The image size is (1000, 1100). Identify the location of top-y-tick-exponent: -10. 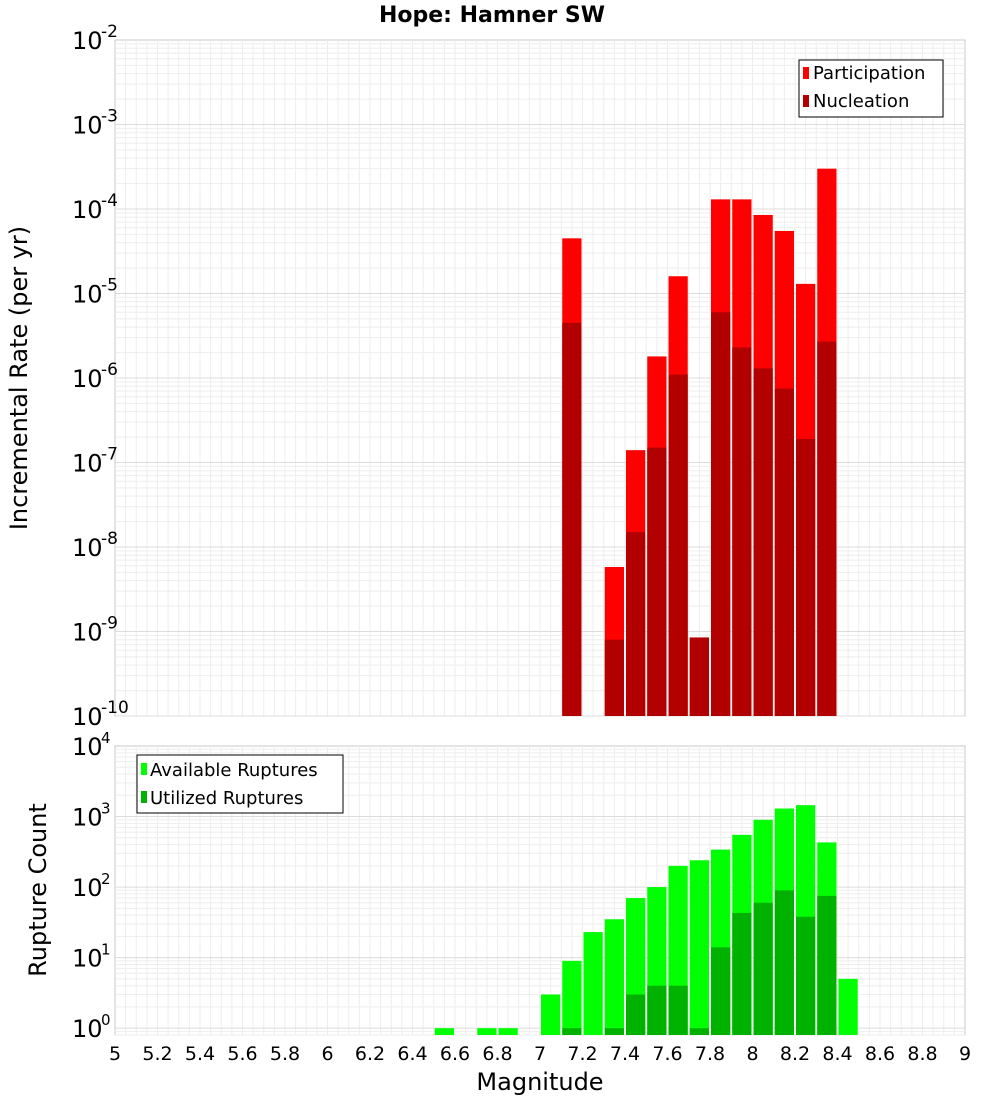
(115, 708).